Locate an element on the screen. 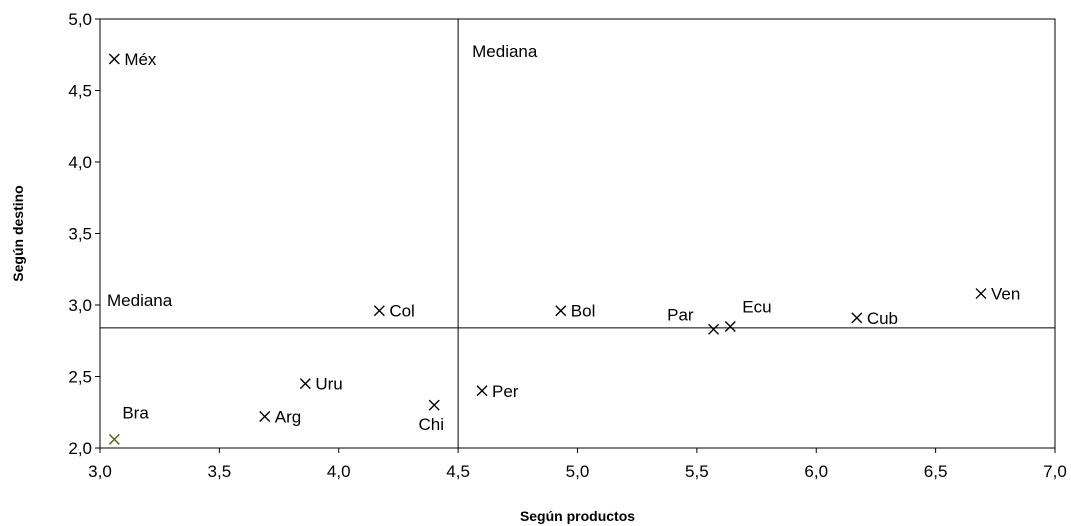  data-point-méx: Méx is located at coordinates (132, 59).